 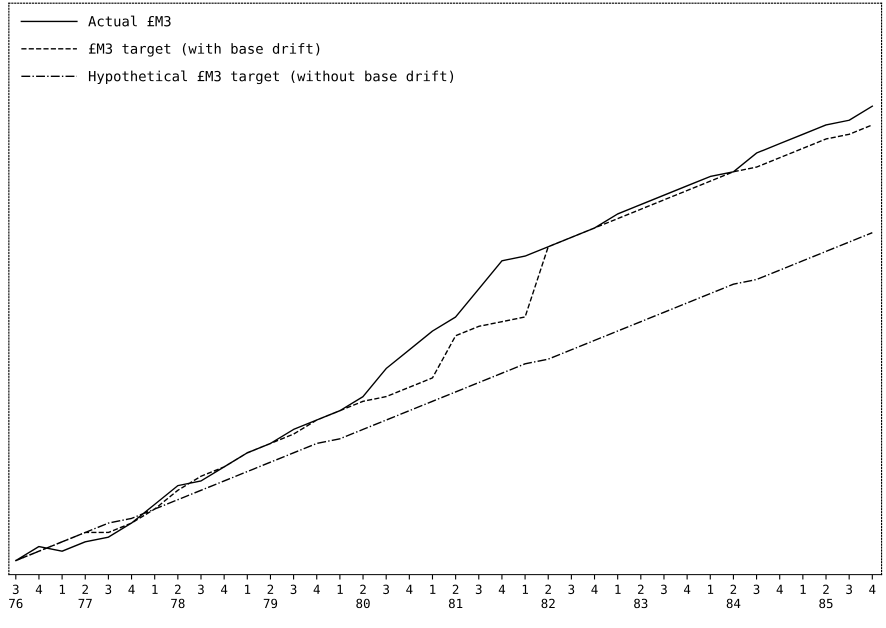 What do you see at coordinates (85, 596) in the screenshot?
I see `x-tick-label: 2 77` at bounding box center [85, 596].